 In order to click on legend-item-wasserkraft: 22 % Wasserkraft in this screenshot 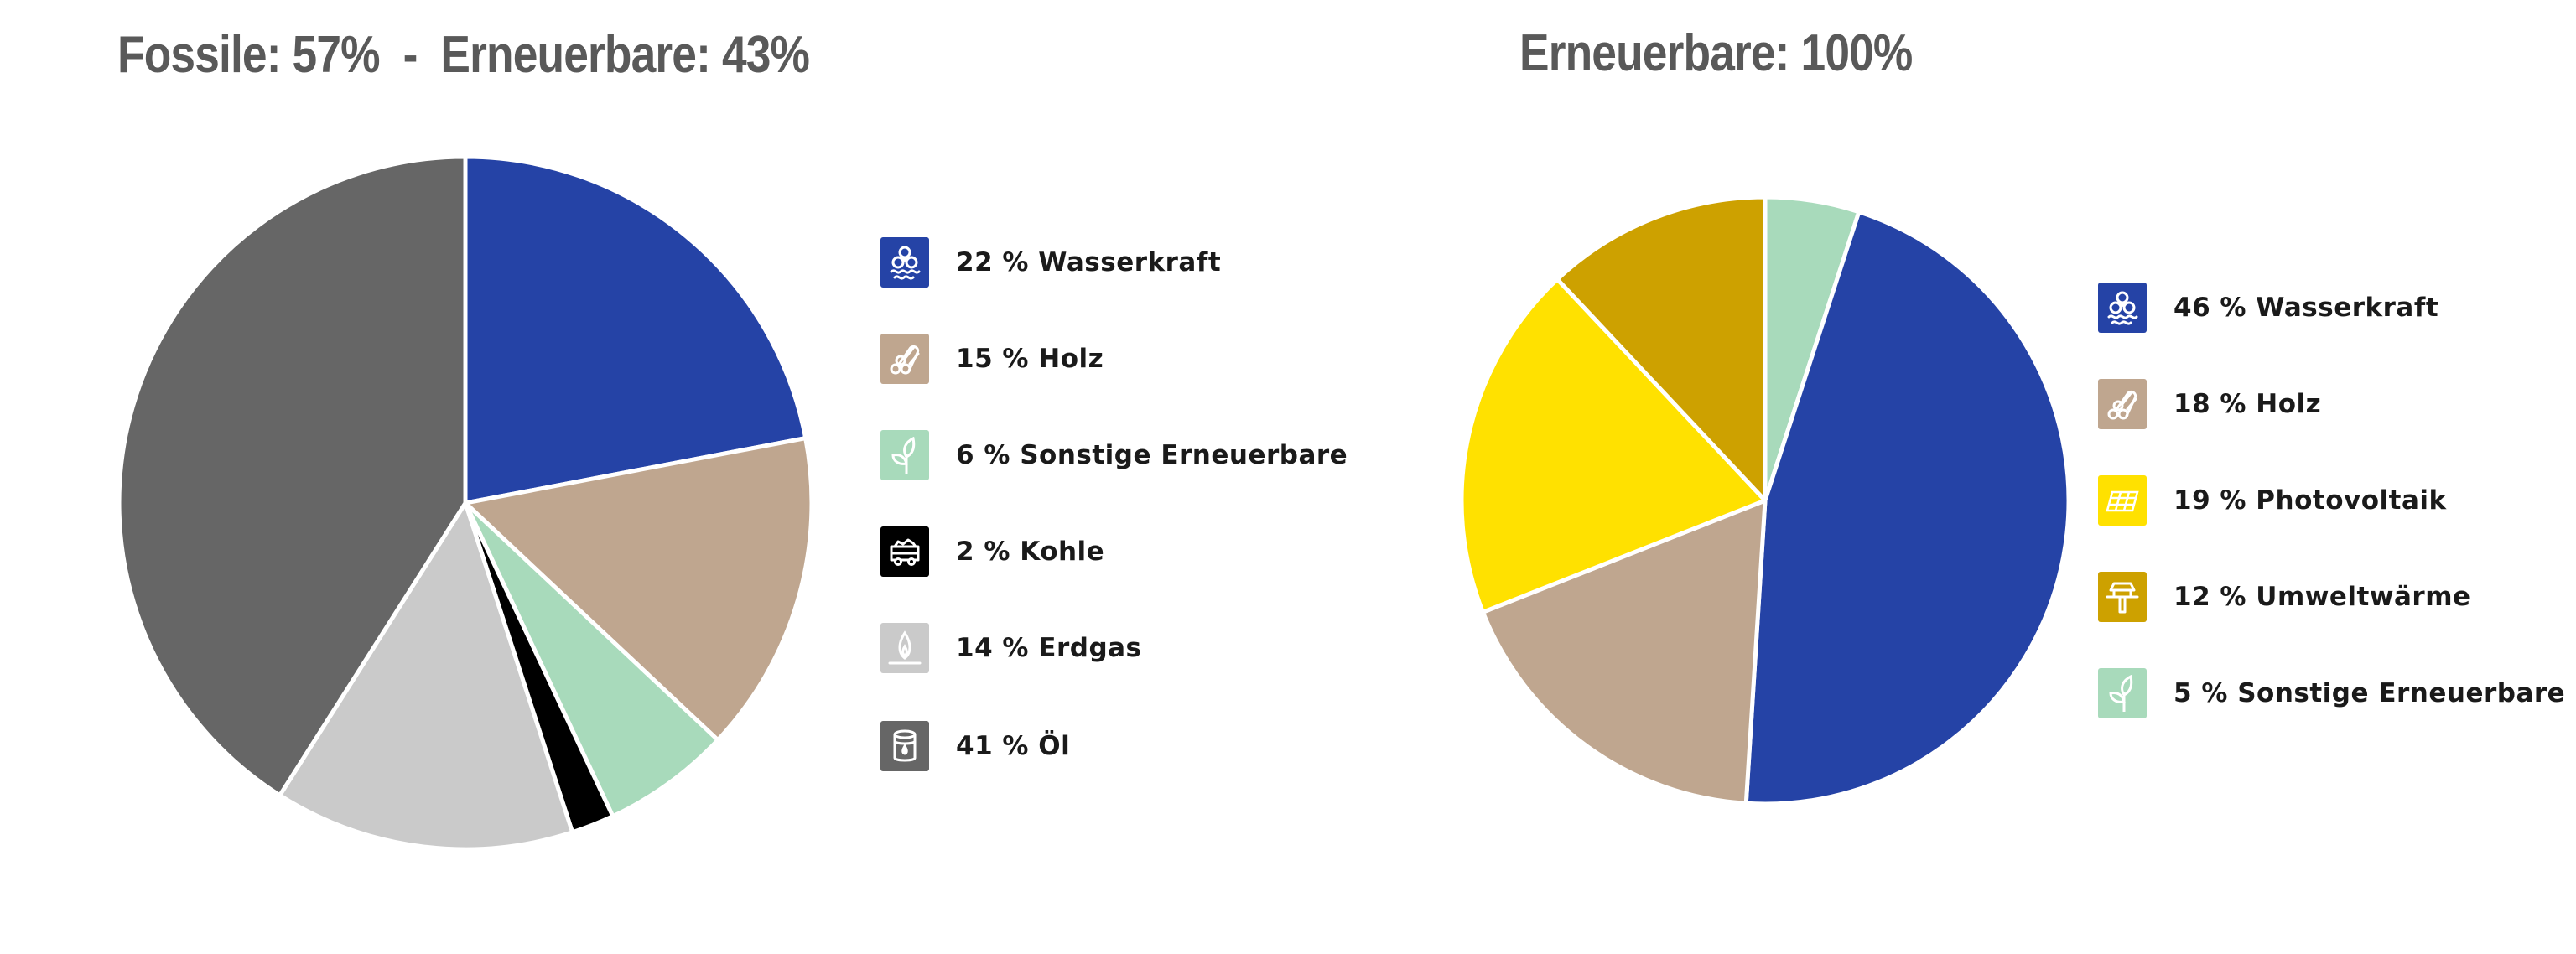, I will do `click(1050, 262)`.